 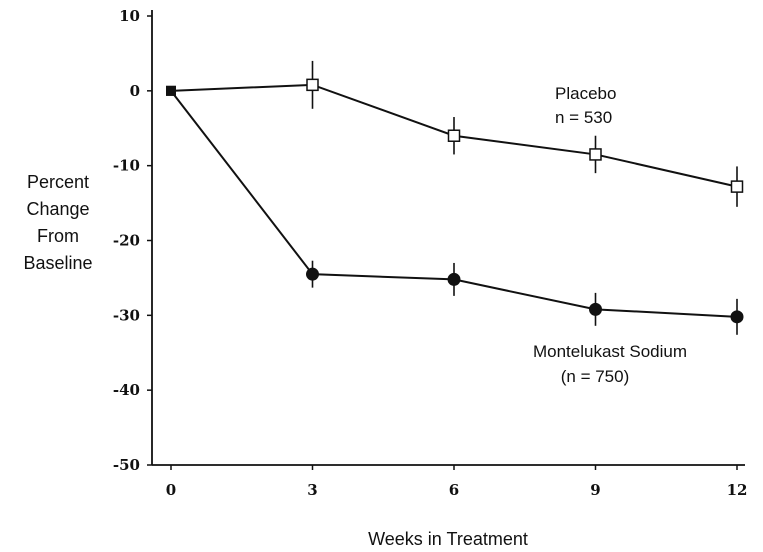 What do you see at coordinates (57, 222) in the screenshot?
I see `y-axis-title: Percent Change From Baseline` at bounding box center [57, 222].